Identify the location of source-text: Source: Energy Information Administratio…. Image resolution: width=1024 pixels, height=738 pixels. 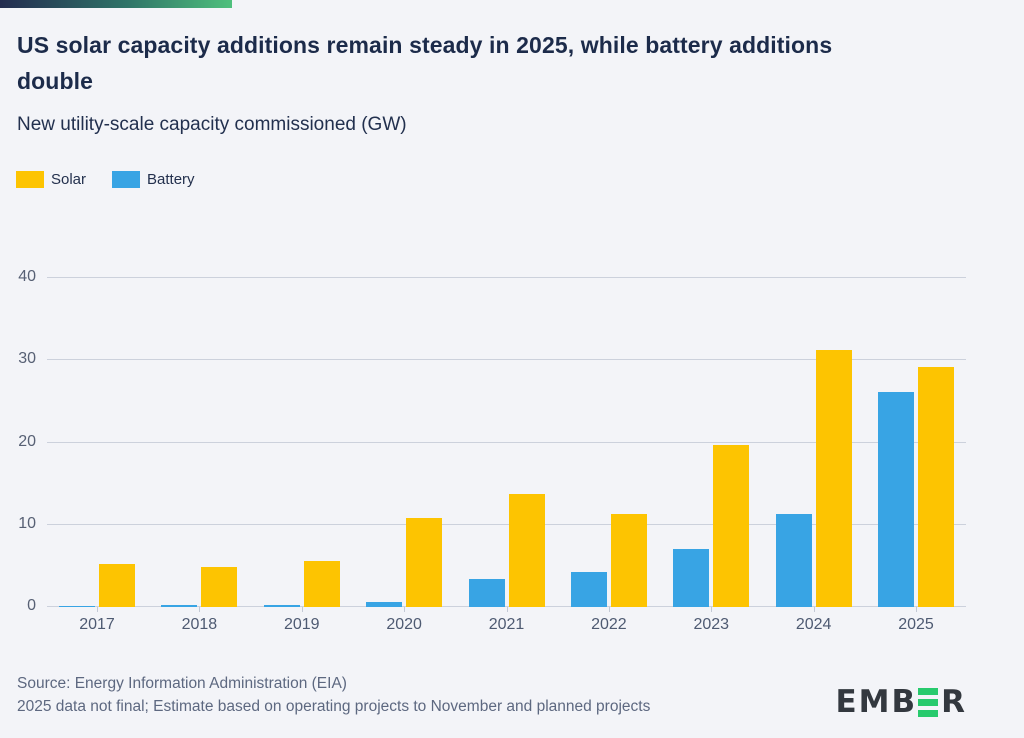
(182, 683).